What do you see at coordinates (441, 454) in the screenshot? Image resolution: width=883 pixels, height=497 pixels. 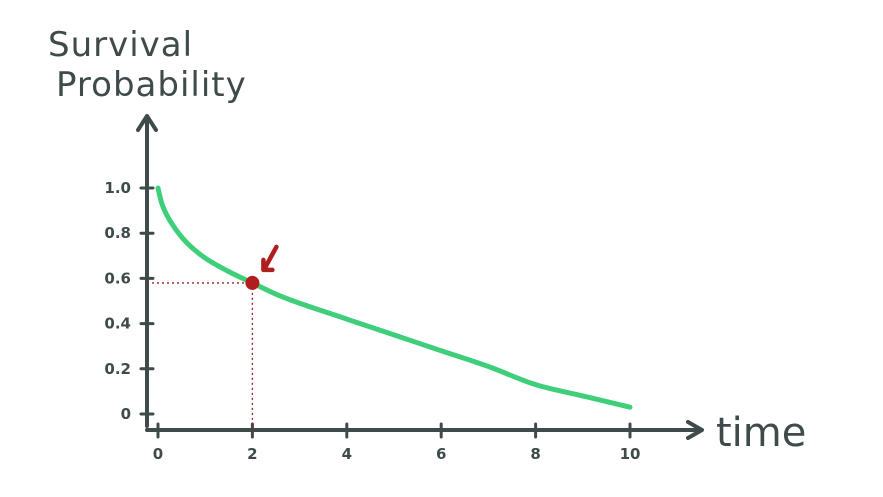 I see `x-tick-label: 6` at bounding box center [441, 454].